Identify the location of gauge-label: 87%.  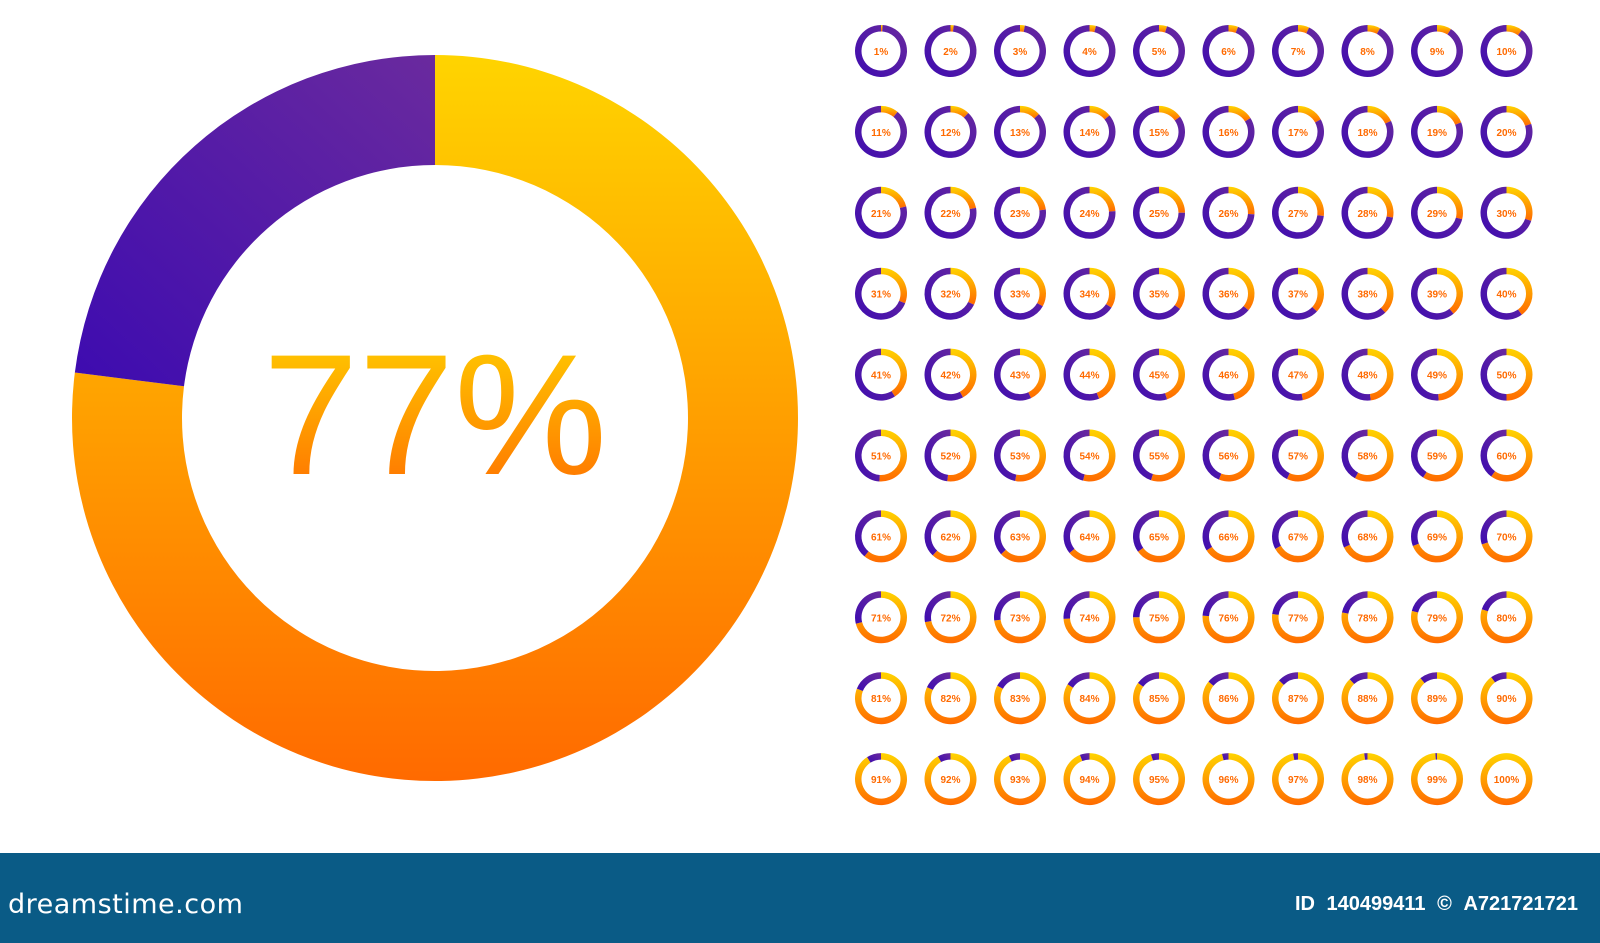
(1298, 699).